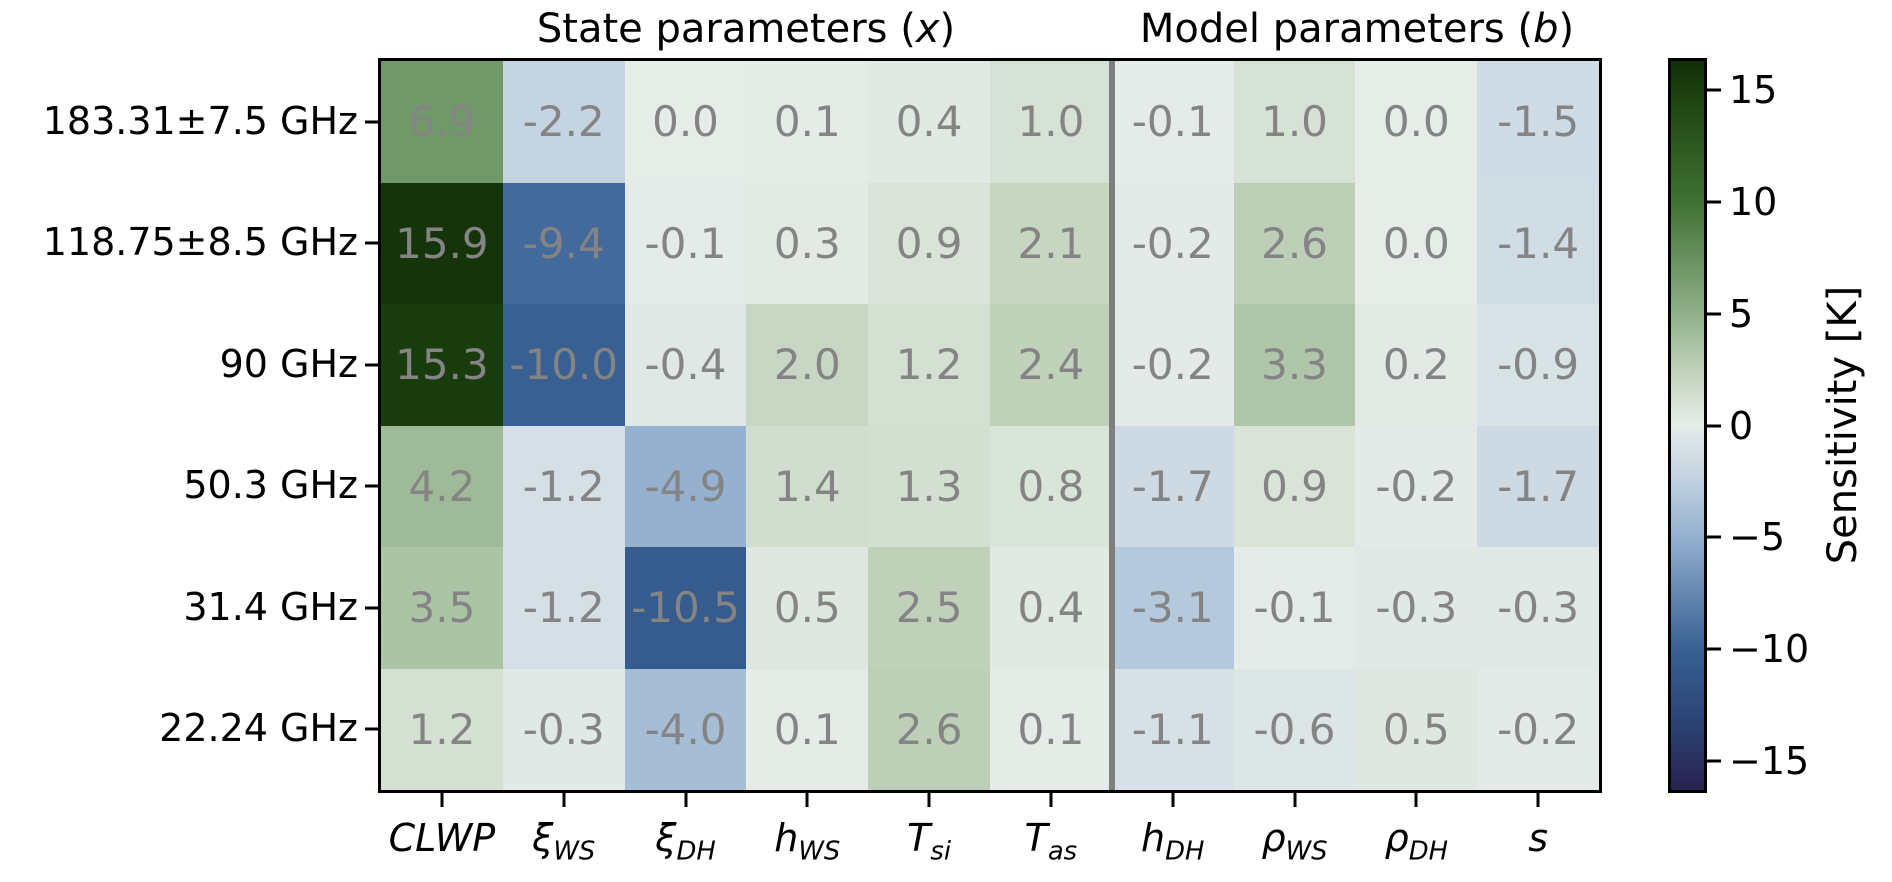  I want to click on heatmap-cell: 1.3, so click(929, 486).